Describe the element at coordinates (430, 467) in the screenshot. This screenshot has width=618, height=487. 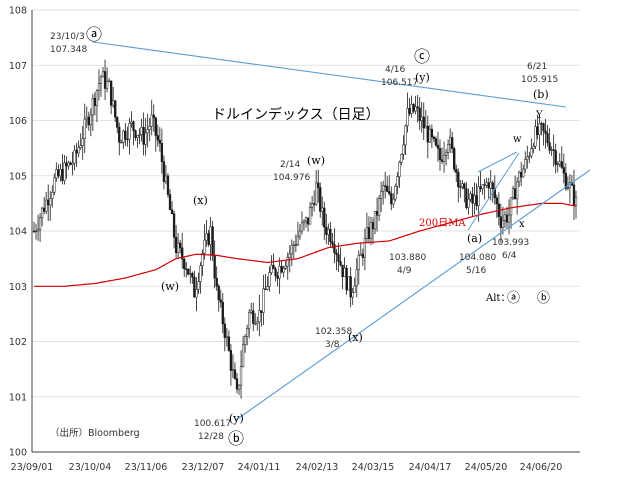
I see `x-tick-label: 24/04/17` at that location.